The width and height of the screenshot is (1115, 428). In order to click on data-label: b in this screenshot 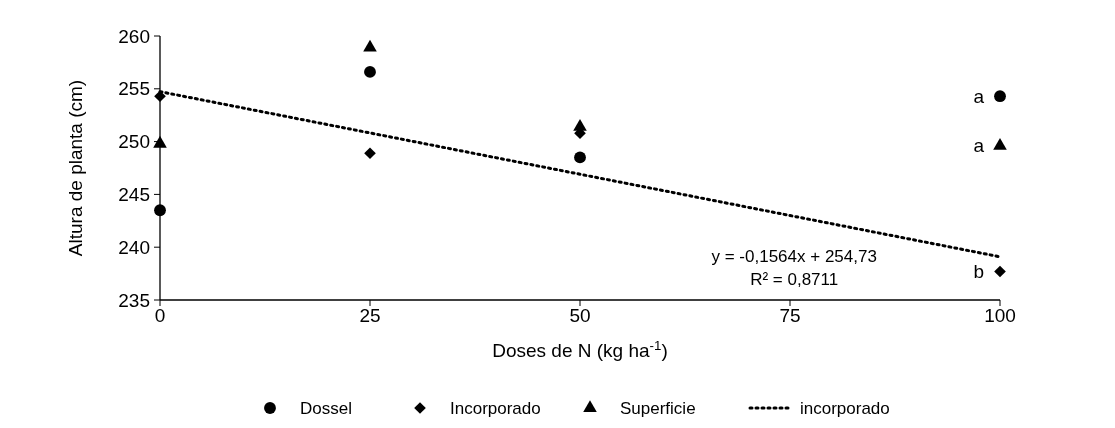, I will do `click(978, 272)`.